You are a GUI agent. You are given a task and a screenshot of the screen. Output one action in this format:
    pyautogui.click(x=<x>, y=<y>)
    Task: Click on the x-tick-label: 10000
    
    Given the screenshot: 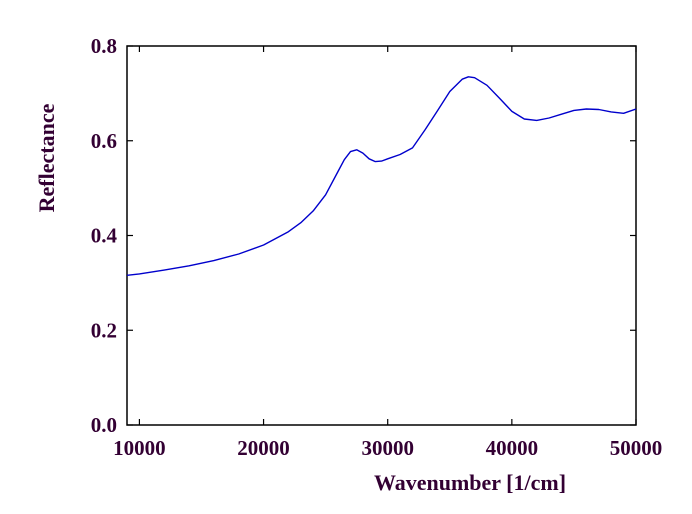 What is the action you would take?
    pyautogui.click(x=139, y=448)
    